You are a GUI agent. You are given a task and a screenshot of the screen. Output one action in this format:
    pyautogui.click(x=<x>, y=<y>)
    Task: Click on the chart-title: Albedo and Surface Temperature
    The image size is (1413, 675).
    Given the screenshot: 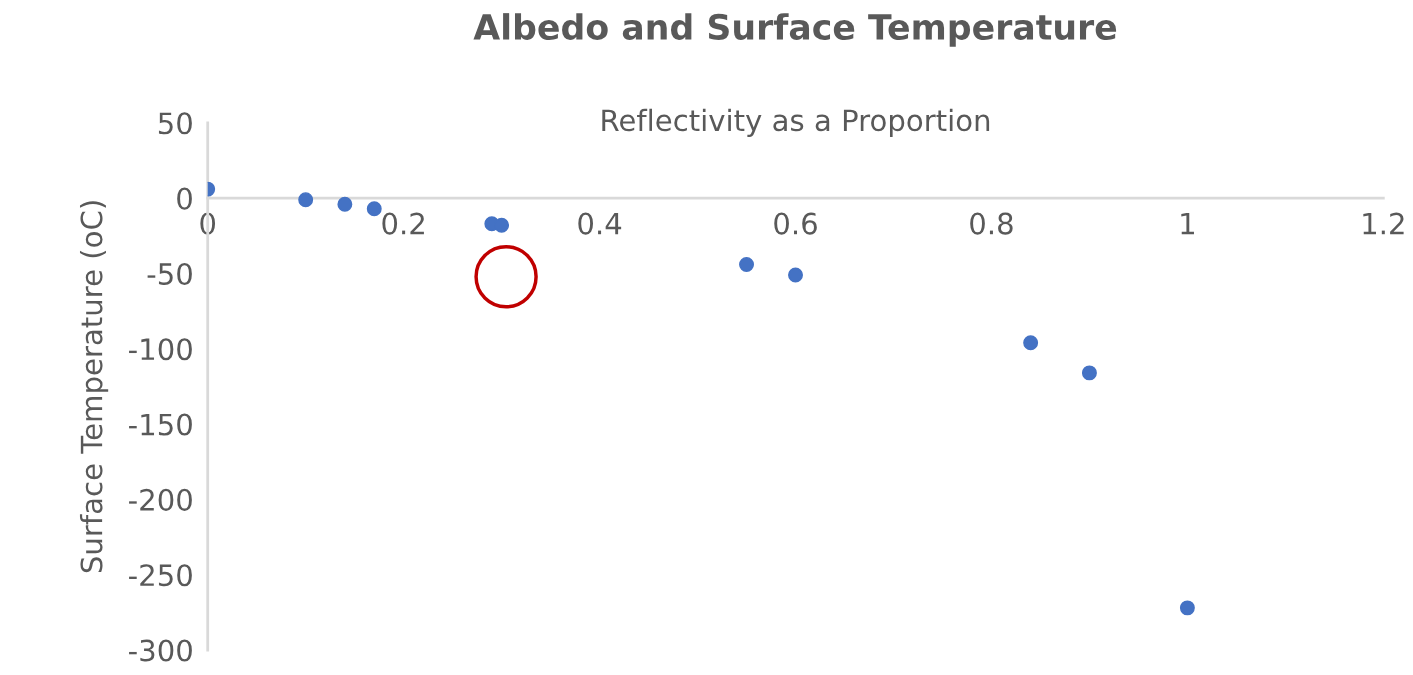 What is the action you would take?
    pyautogui.click(x=795, y=30)
    